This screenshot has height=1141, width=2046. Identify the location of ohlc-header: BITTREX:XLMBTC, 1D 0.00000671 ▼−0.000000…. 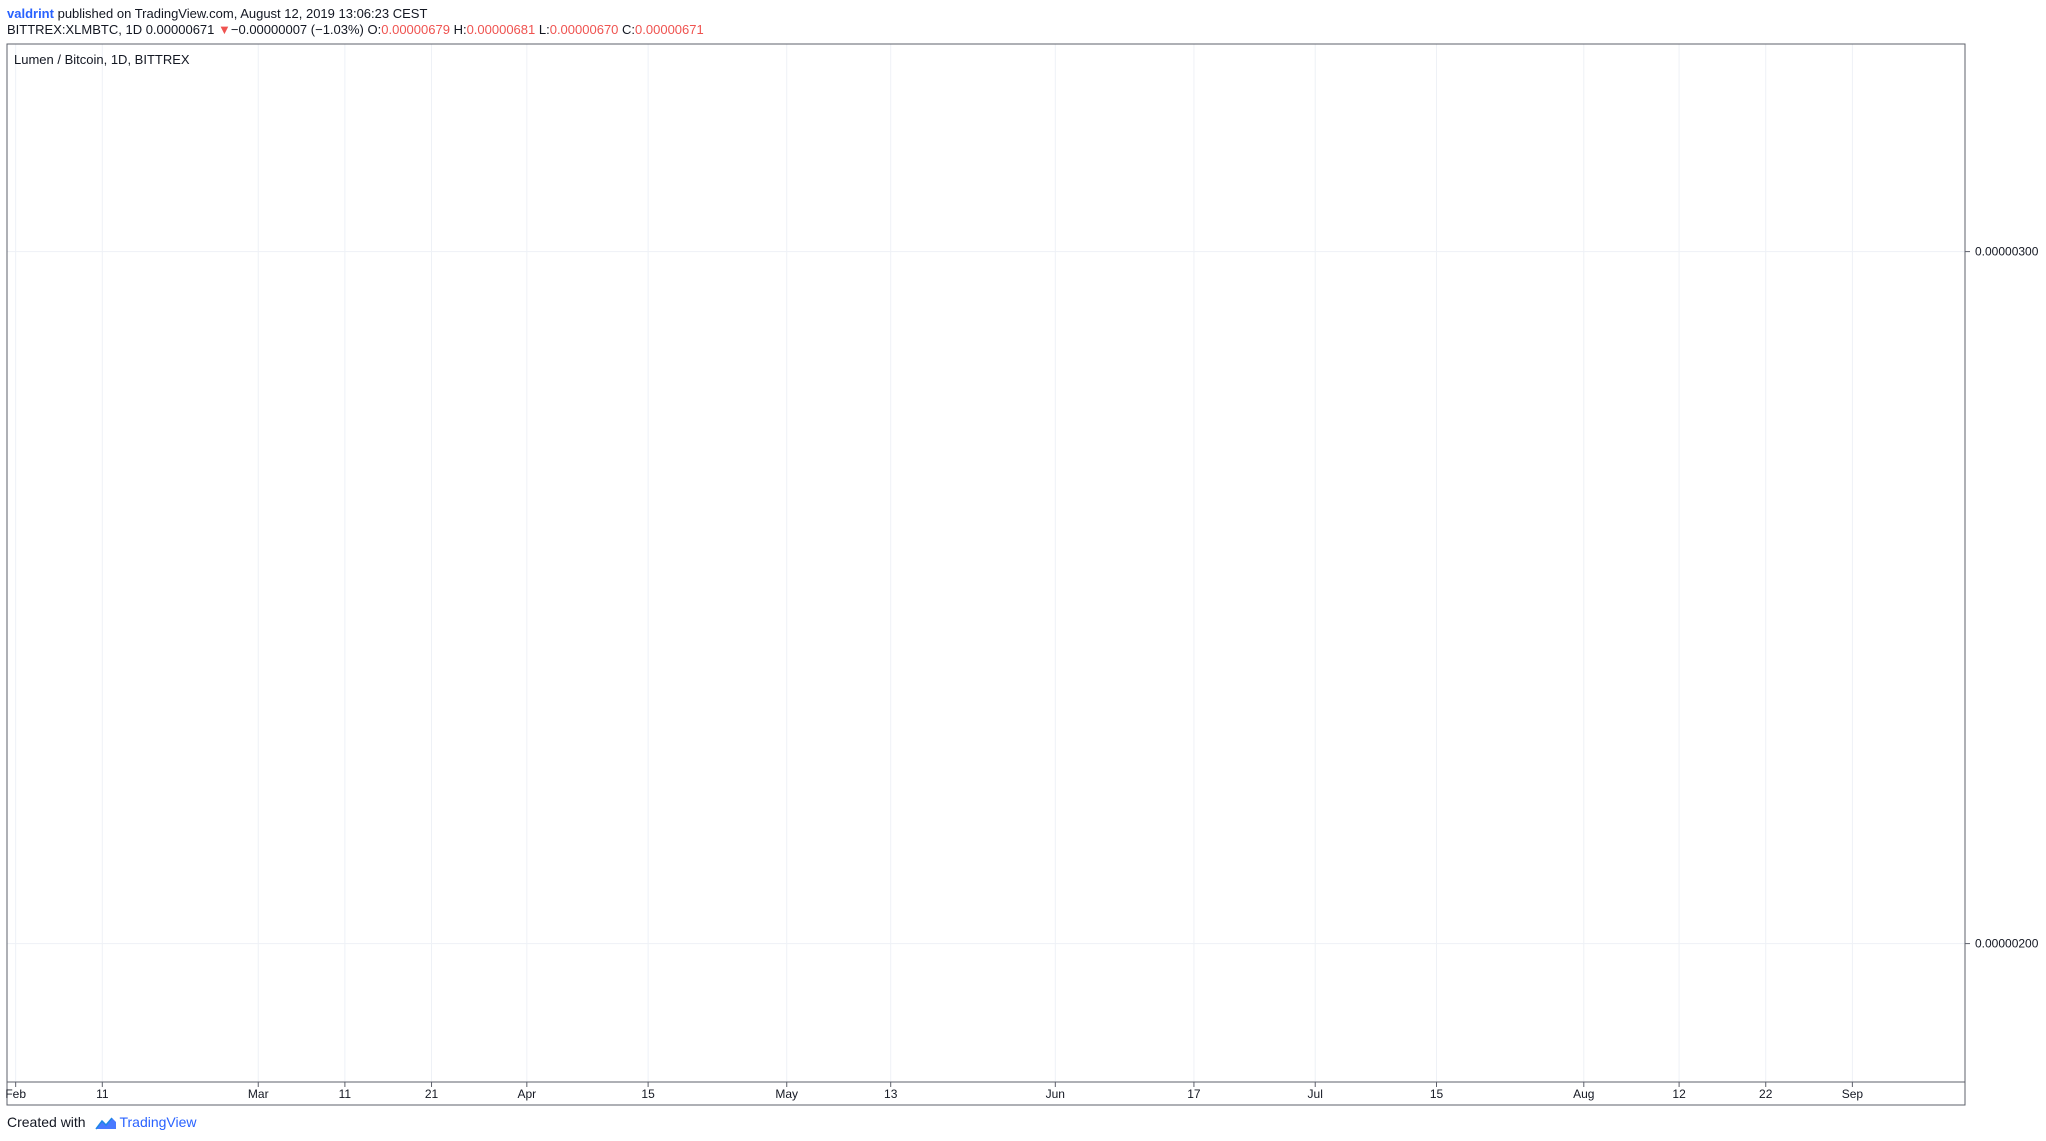
(355, 29).